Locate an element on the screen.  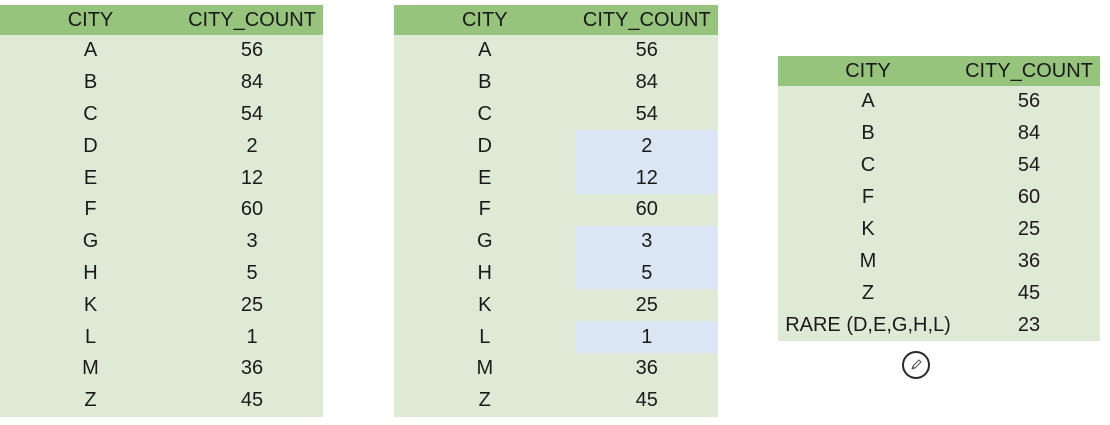
count-cell: 5 is located at coordinates (252, 273).